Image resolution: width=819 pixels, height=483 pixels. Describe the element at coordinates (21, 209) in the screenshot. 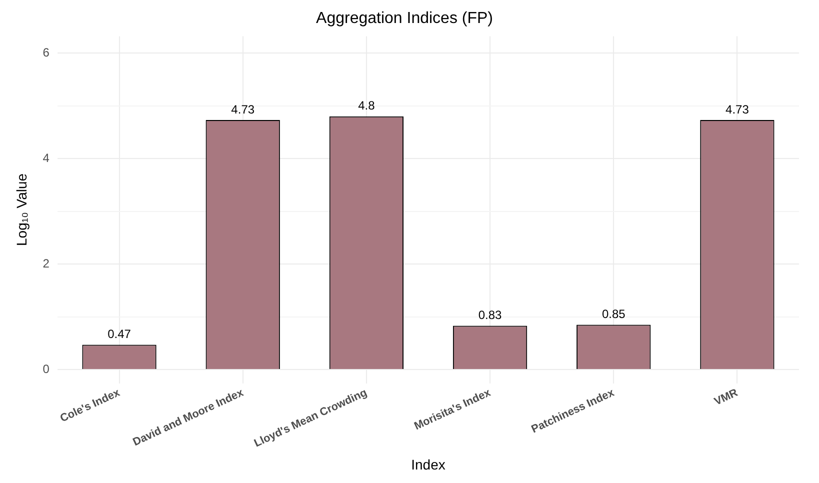

I see `y-axis-title: Log₁₀ Value` at that location.